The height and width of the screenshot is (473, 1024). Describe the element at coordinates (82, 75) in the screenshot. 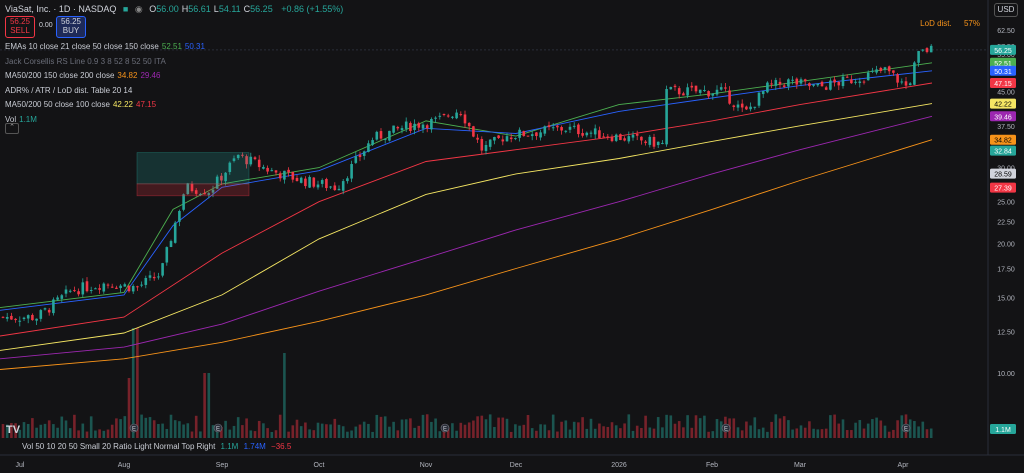

I see `indicator-row: MA50/200 150 close 200 close 34.82 29.46` at that location.